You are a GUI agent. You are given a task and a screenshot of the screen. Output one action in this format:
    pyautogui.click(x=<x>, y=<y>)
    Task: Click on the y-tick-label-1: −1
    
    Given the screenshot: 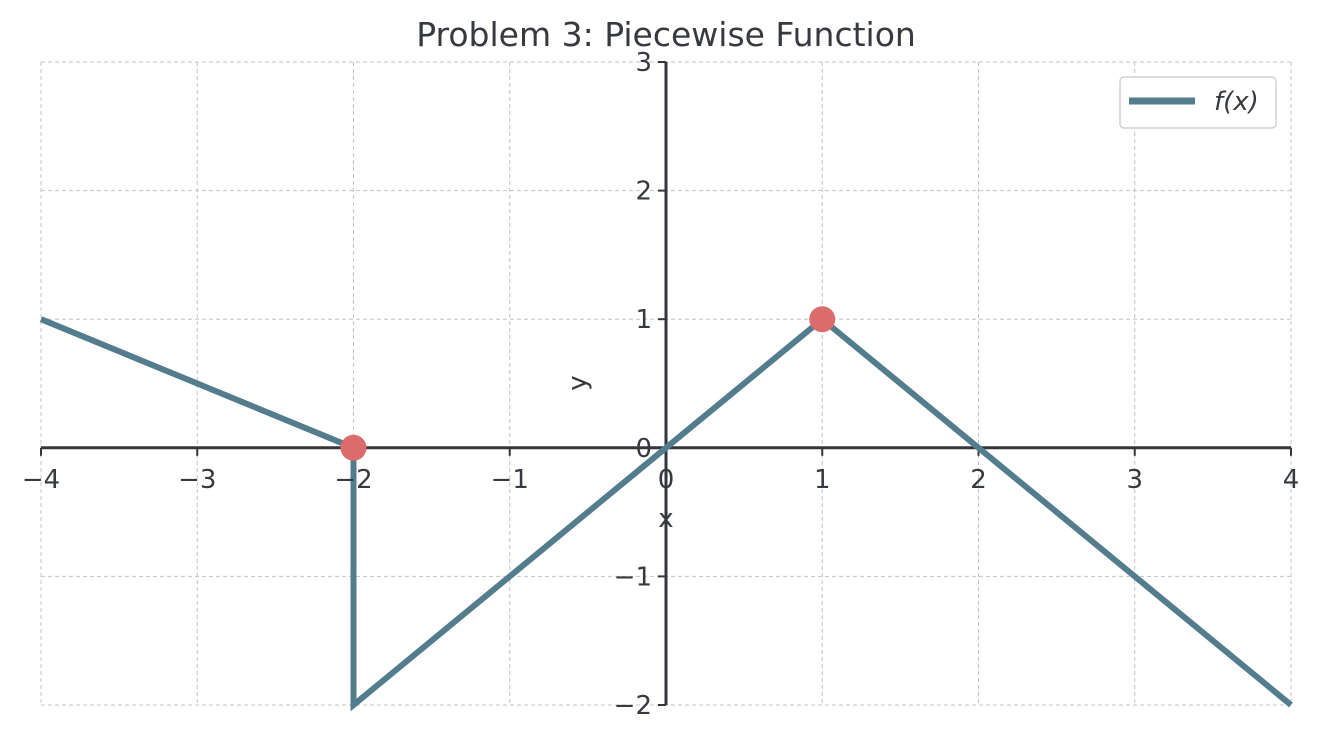 What is the action you would take?
    pyautogui.click(x=633, y=577)
    